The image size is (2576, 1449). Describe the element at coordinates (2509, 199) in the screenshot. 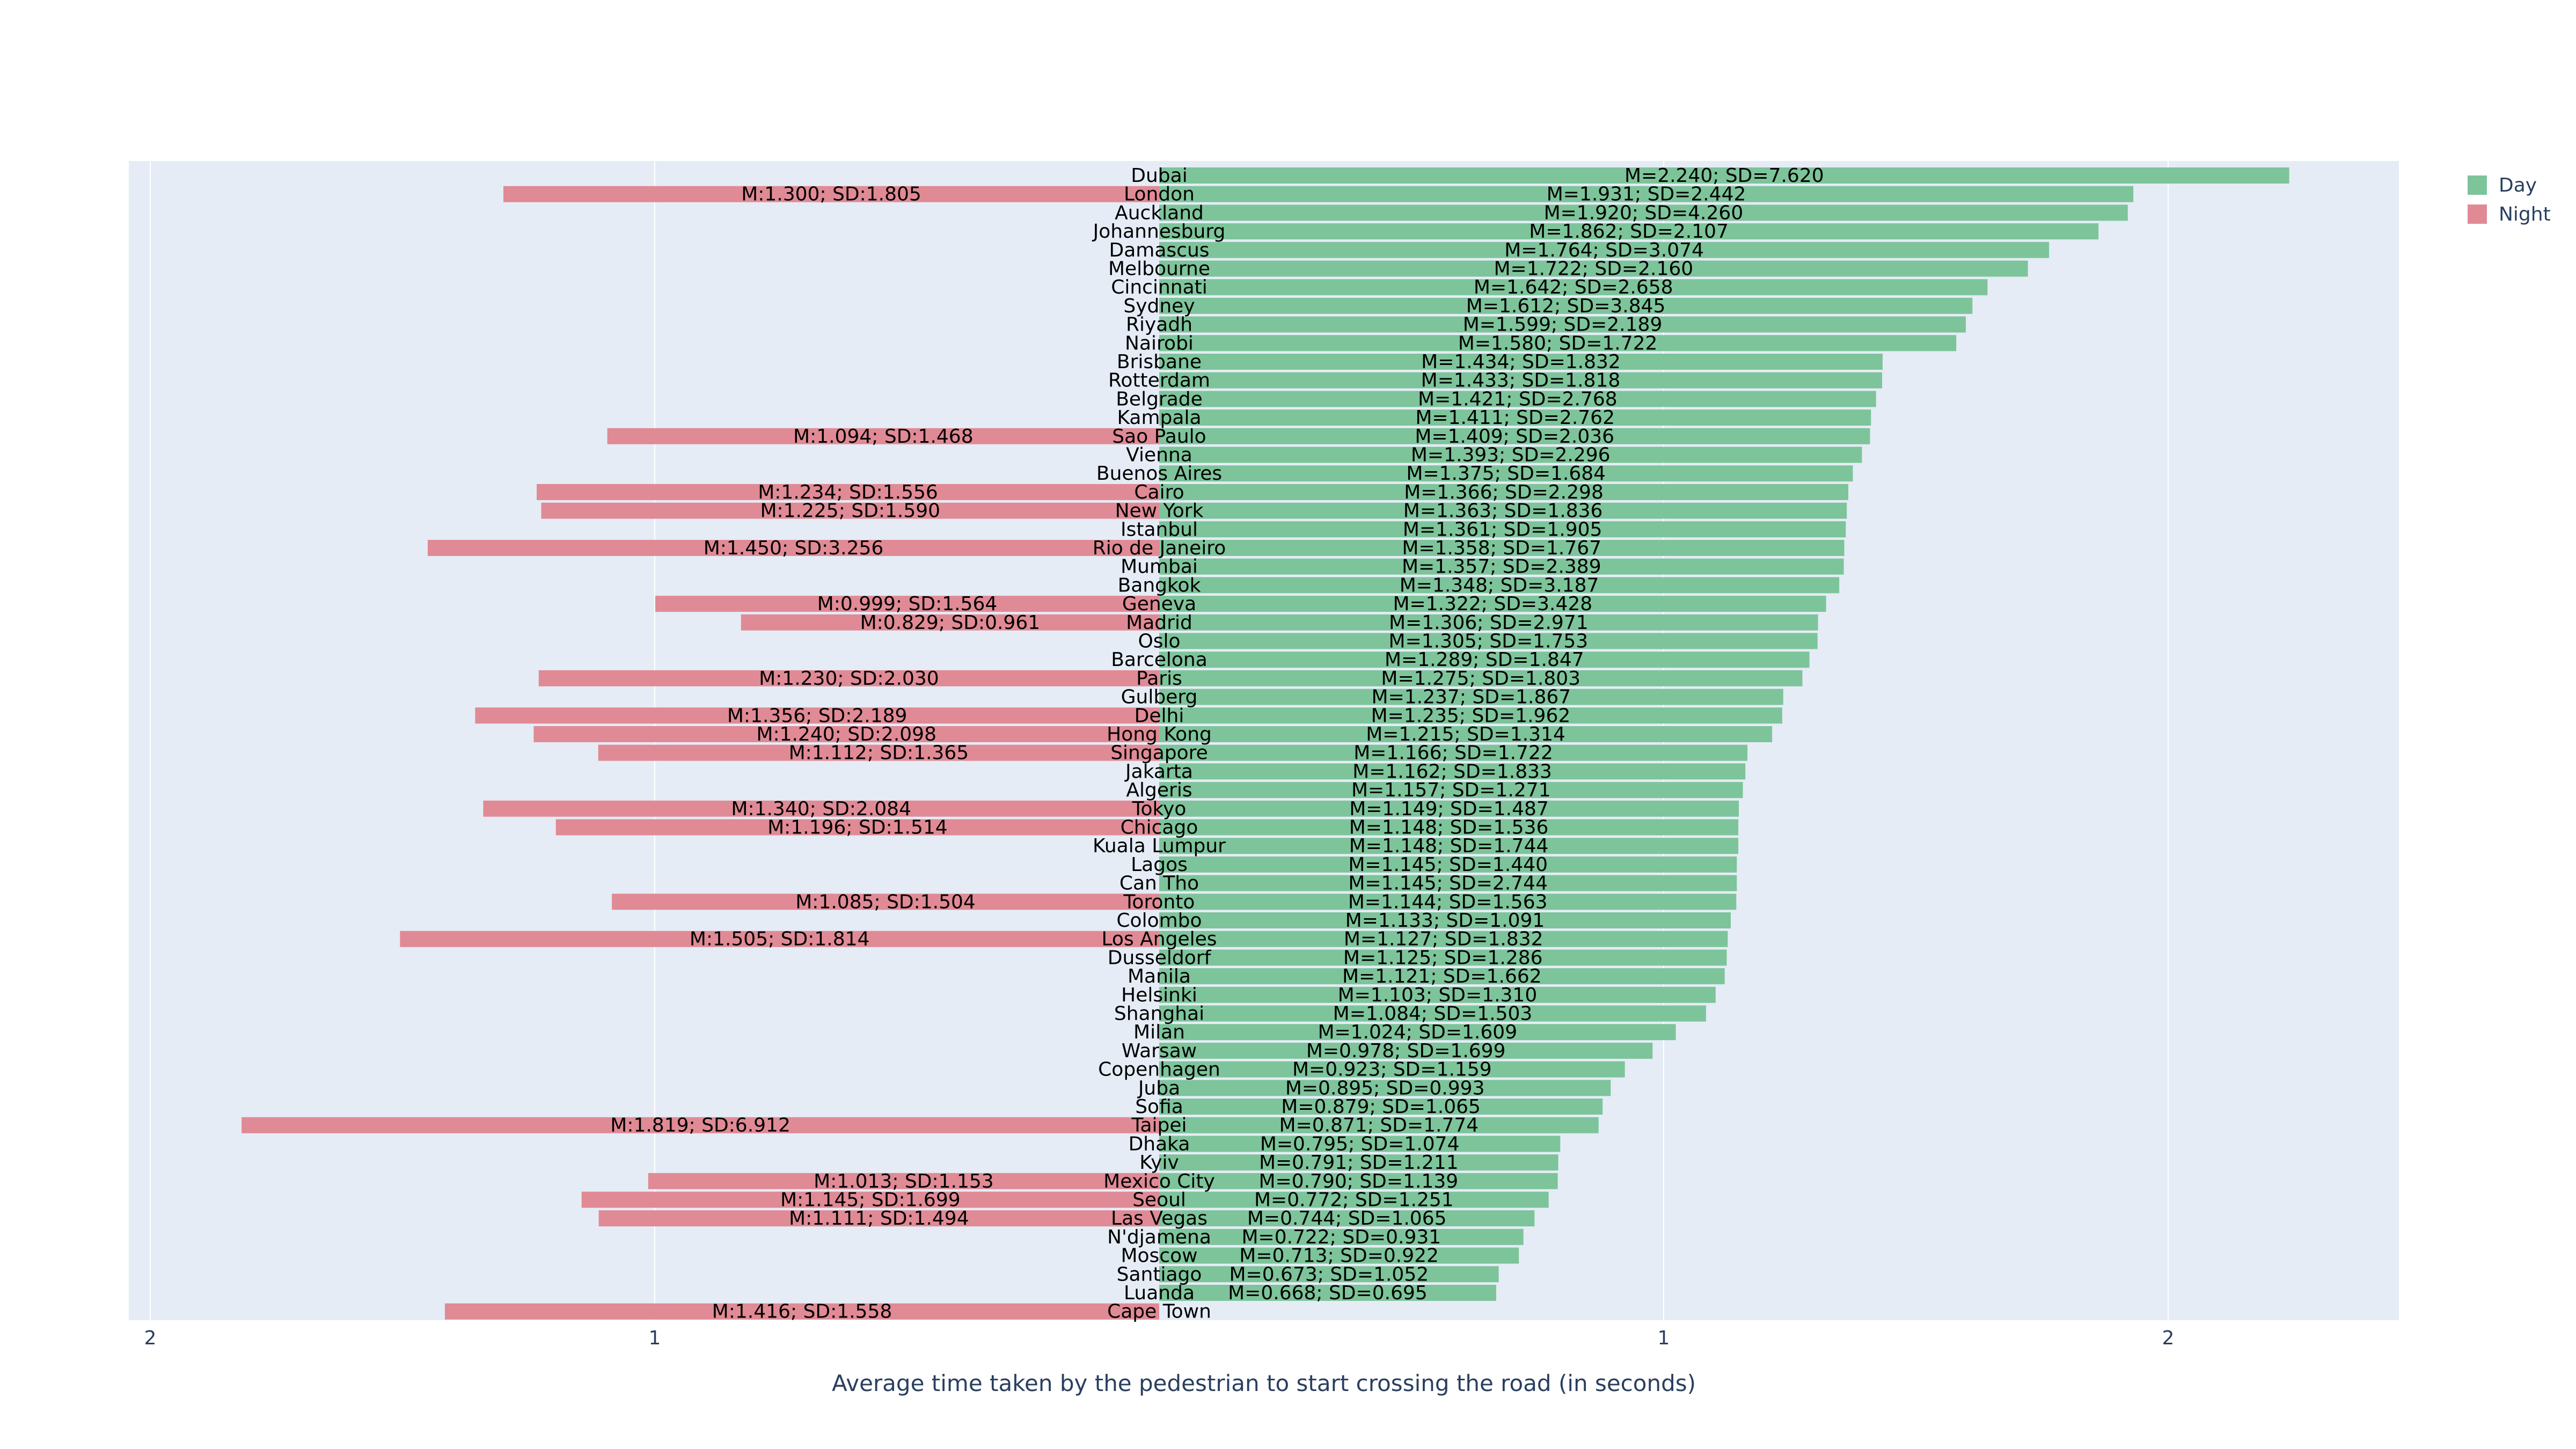

I see `legend: Day Night` at that location.